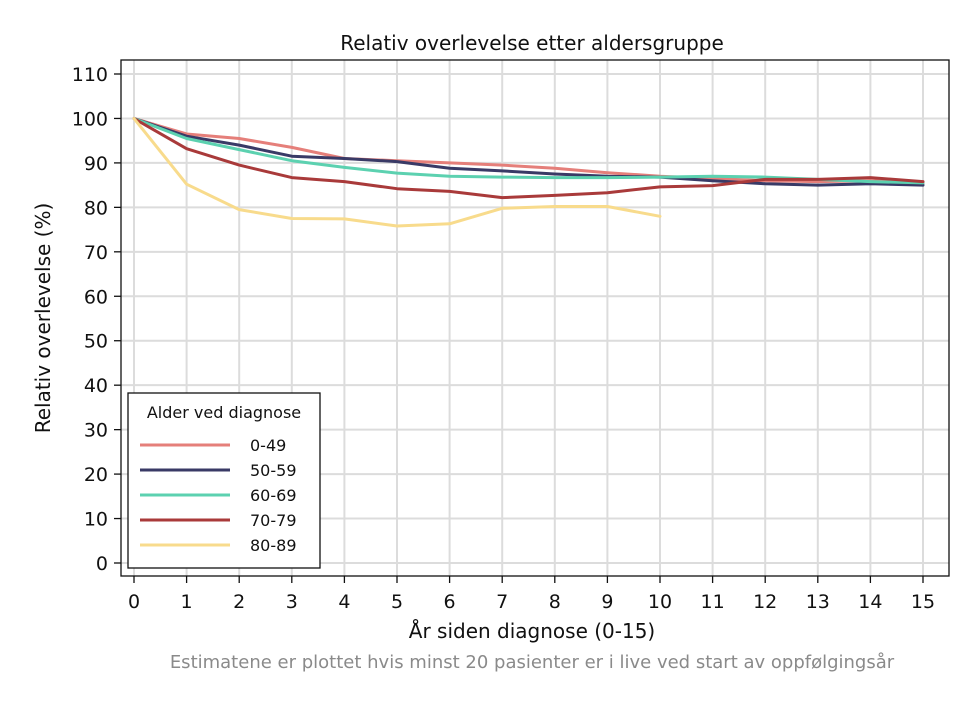 The image size is (970, 705). Describe the element at coordinates (607, 602) in the screenshot. I see `x-tick-label: 9` at that location.